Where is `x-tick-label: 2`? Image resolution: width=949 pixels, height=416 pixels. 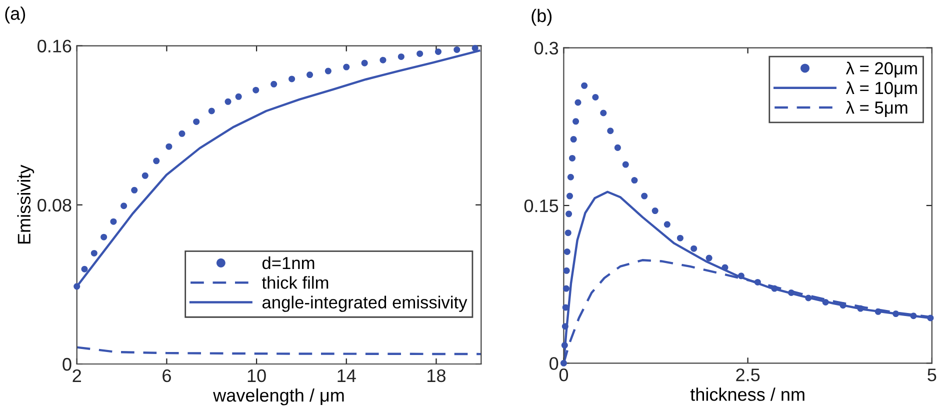
x-tick-label: 2 is located at coordinates (76, 375).